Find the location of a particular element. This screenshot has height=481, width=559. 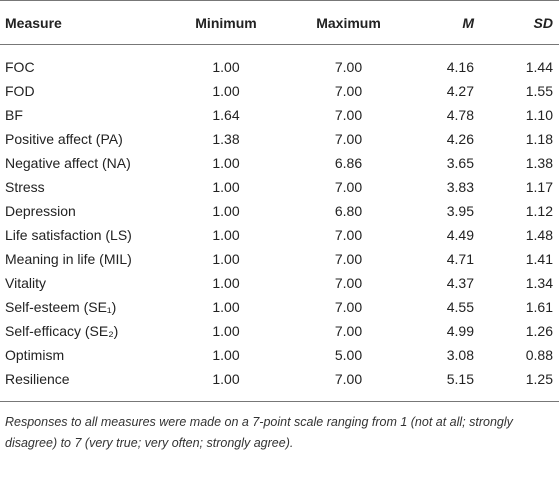

table-cell: 6.86 is located at coordinates (348, 163).